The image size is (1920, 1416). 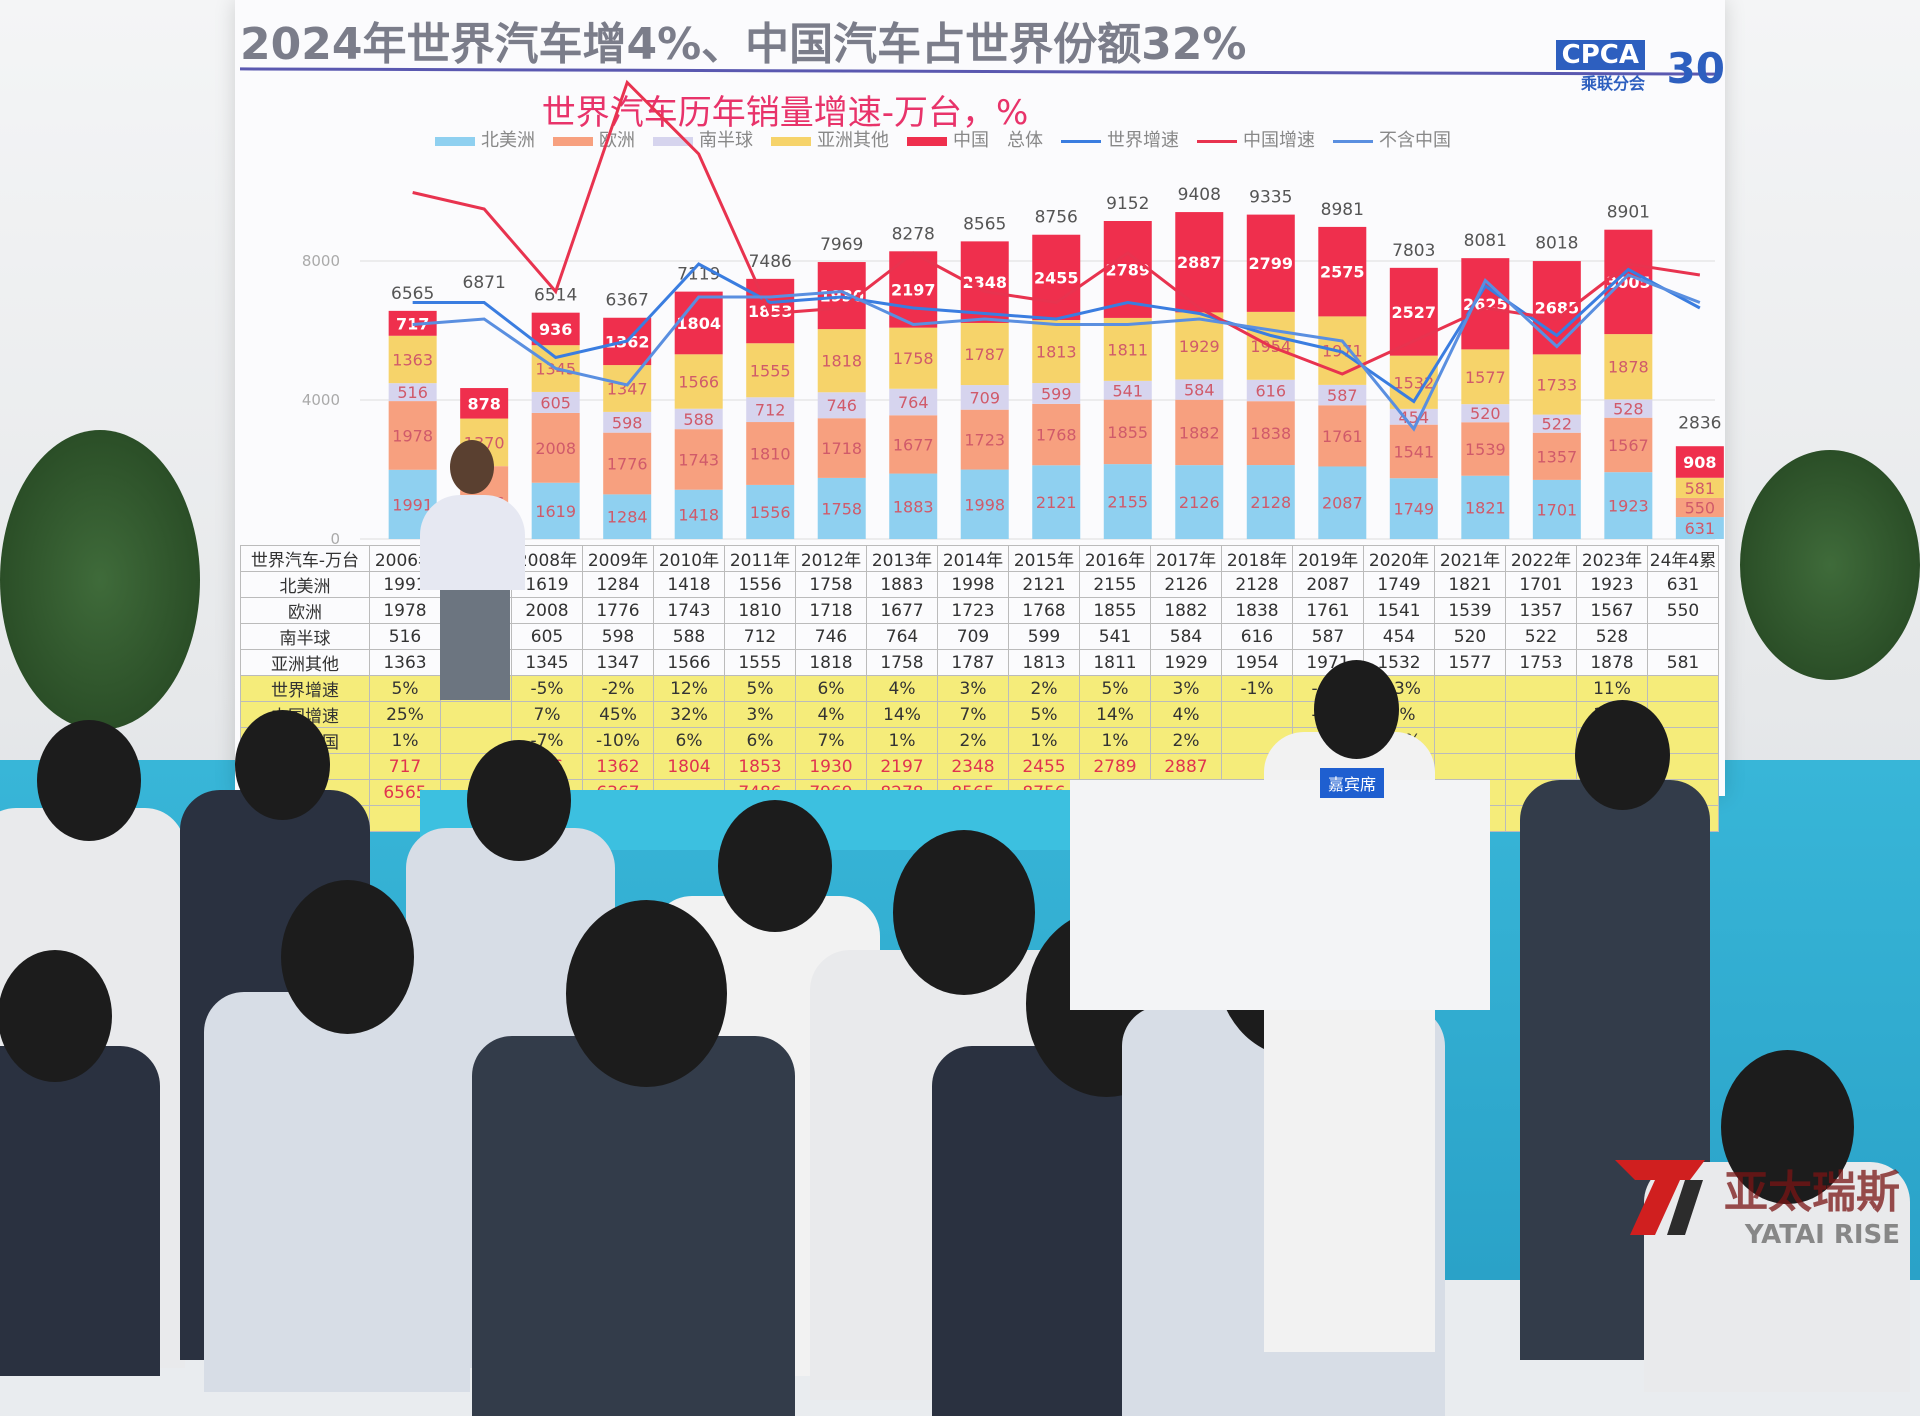 I want to click on bar-value-label: 1991, so click(x=412, y=504).